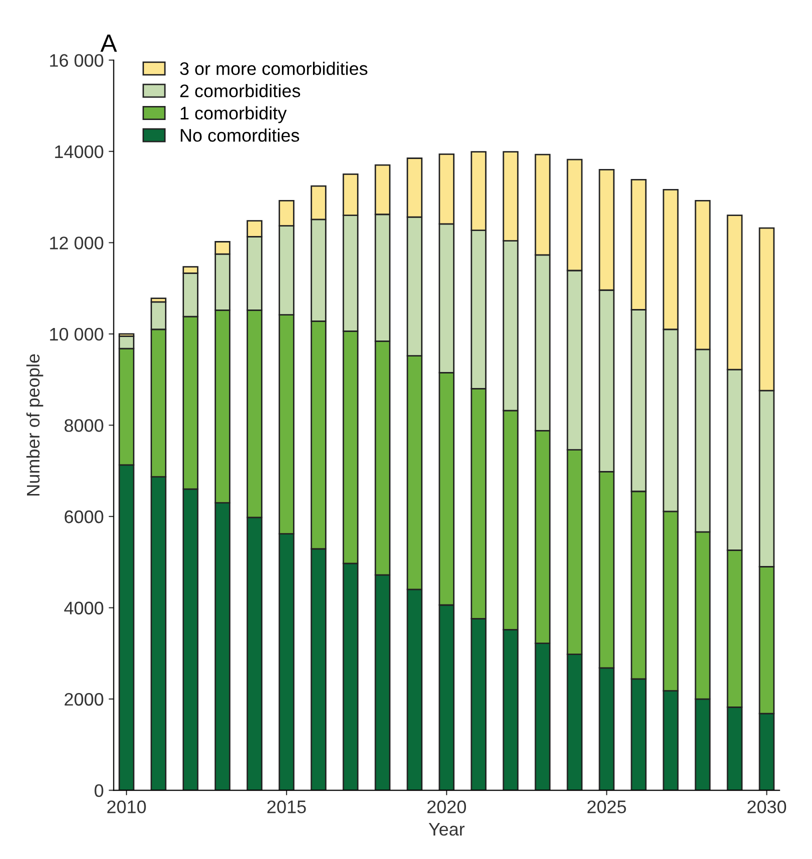 This screenshot has width=812, height=859. What do you see at coordinates (84, 608) in the screenshot?
I see `y-tick-label: 4000` at bounding box center [84, 608].